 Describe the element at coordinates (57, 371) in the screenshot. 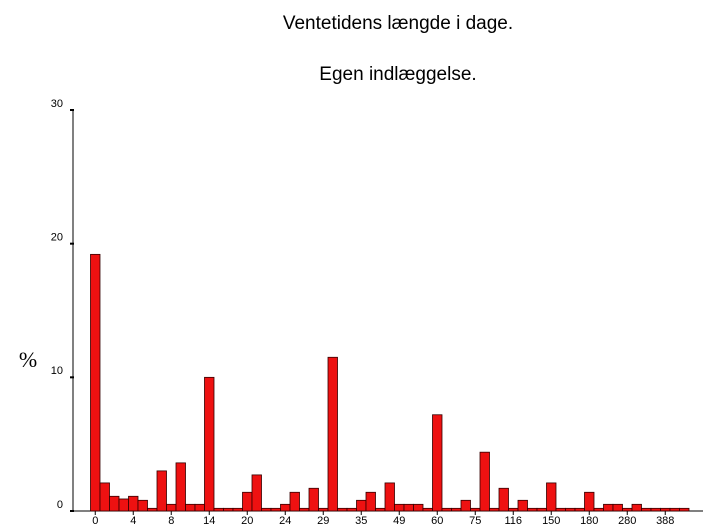

I see `y-tick-label: 10` at that location.